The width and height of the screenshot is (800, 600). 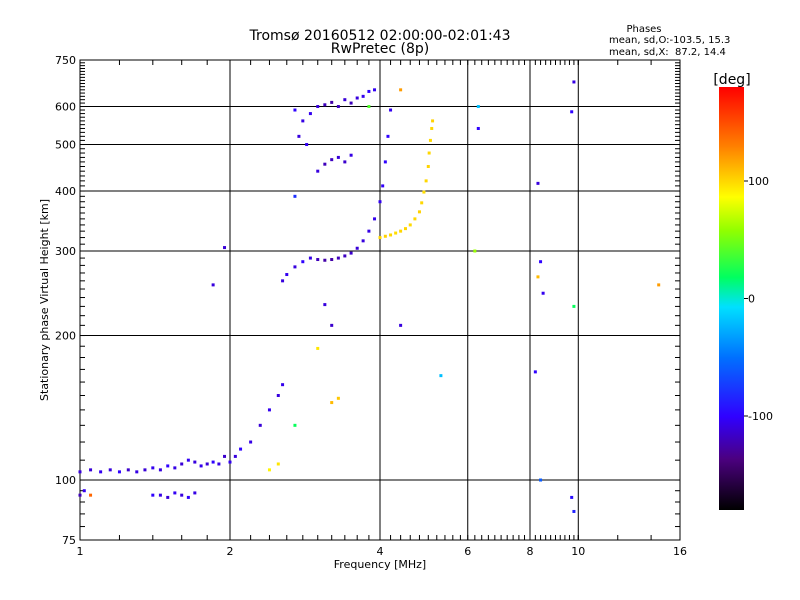 What do you see at coordinates (731, 80) in the screenshot?
I see `colorbar-label: [deg]` at bounding box center [731, 80].